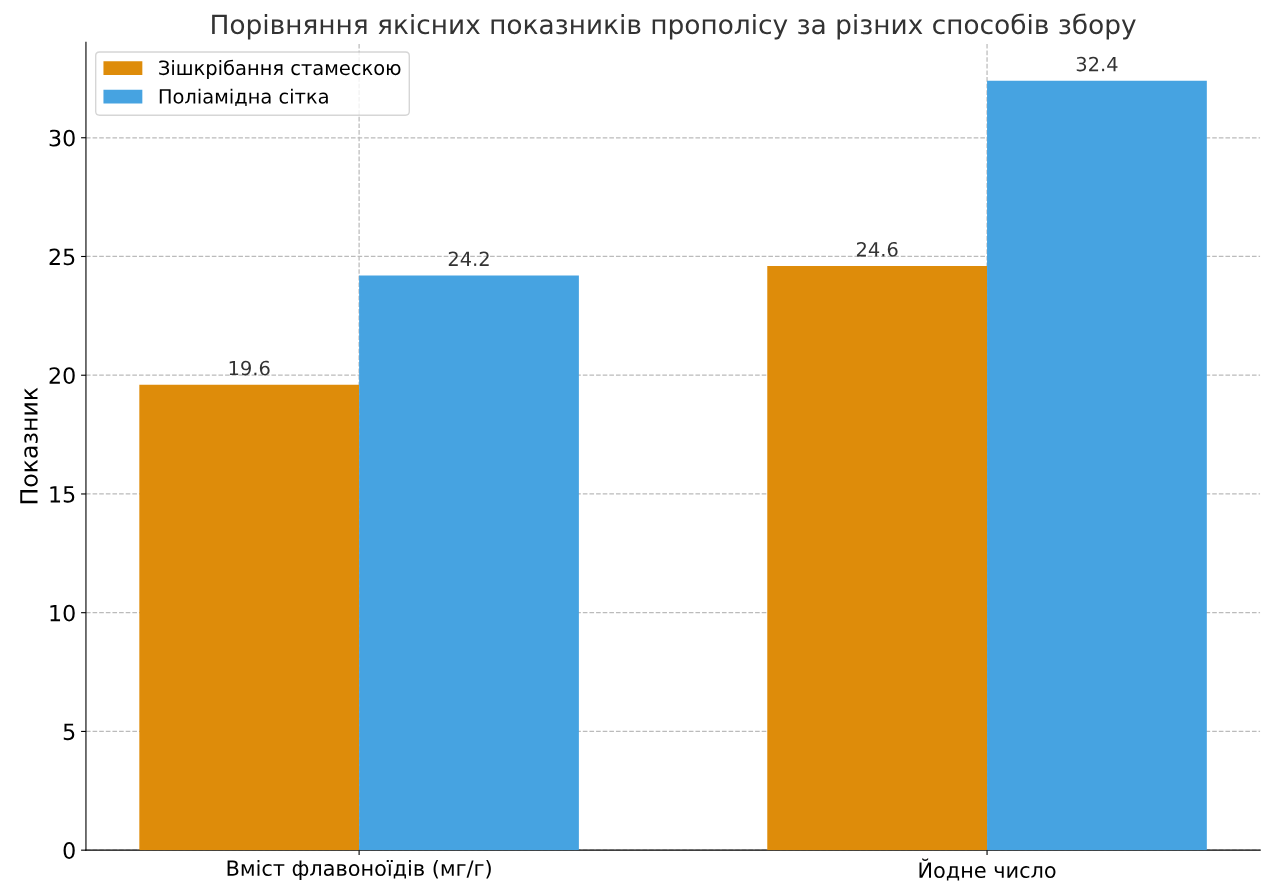 The height and width of the screenshot is (881, 1264). Describe the element at coordinates (62, 138) in the screenshot. I see `y-tick-label: 30` at that location.